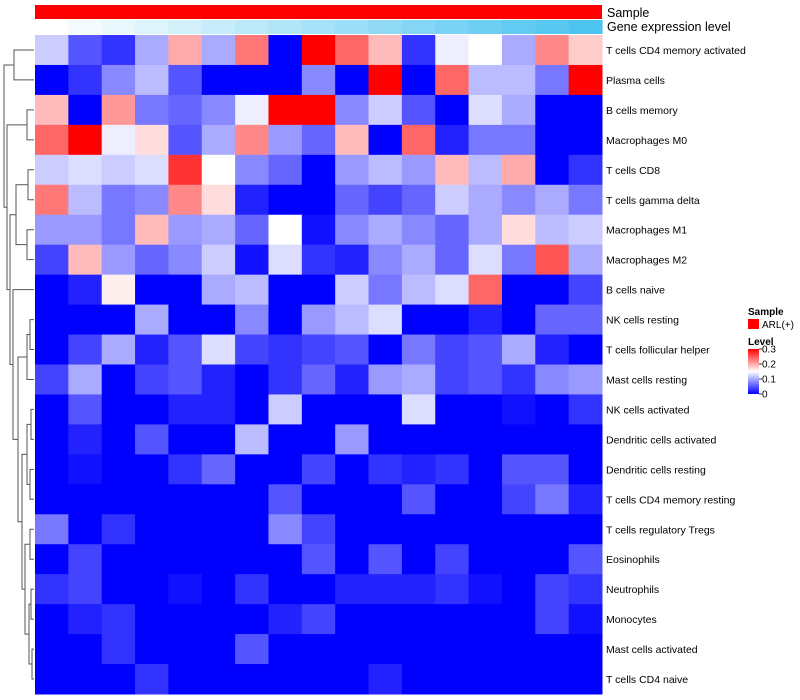 This screenshot has height=700, width=800. What do you see at coordinates (761, 342) in the screenshot?
I see `legend-level-title: Level` at bounding box center [761, 342].